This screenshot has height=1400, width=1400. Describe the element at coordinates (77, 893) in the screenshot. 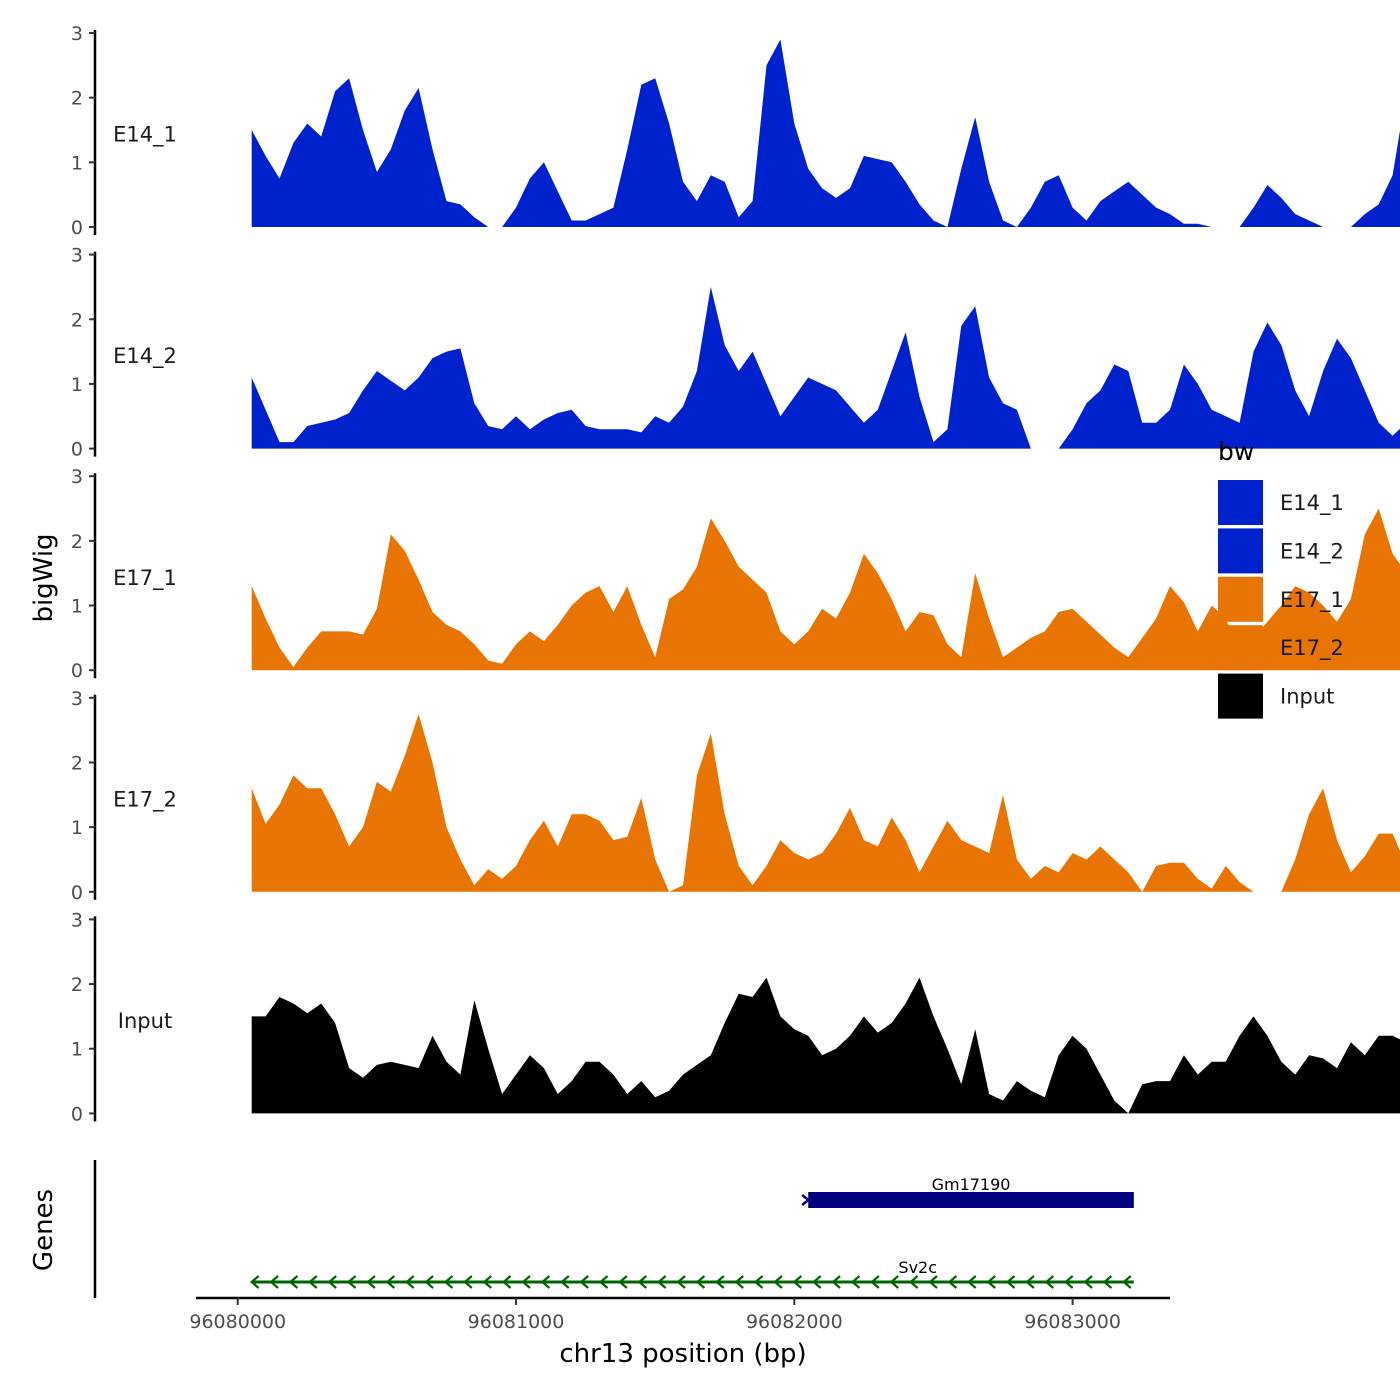

I see `y-tick-label-e17-2-0: 0` at that location.